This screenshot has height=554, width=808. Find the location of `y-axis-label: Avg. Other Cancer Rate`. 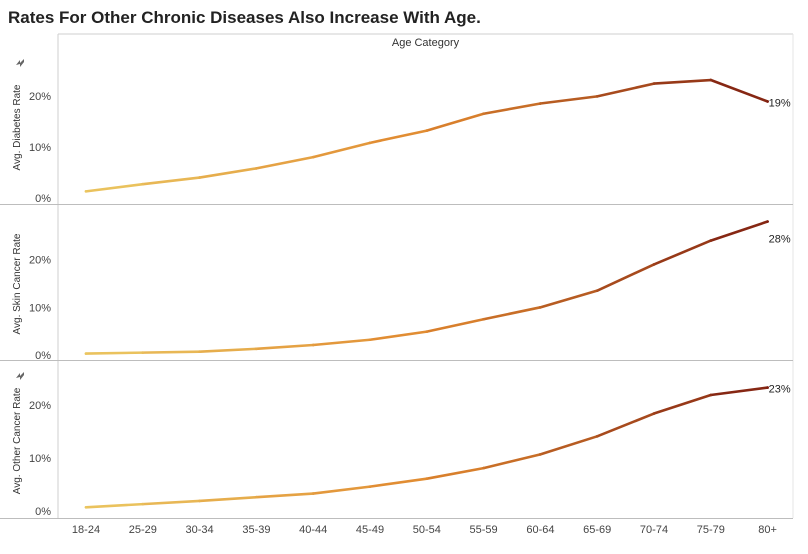

y-axis-label: Avg. Other Cancer Rate is located at coordinates (17, 440).